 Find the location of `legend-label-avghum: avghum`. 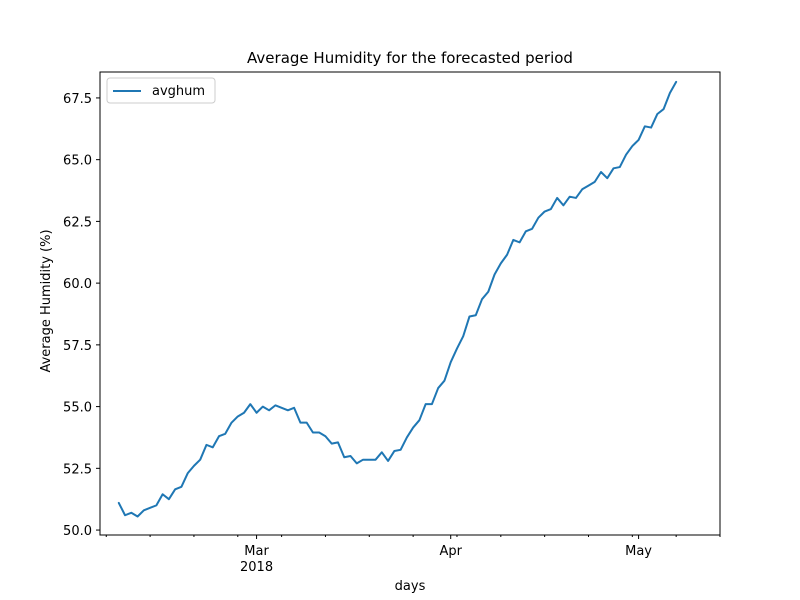

legend-label-avghum: avghum is located at coordinates (178, 91).